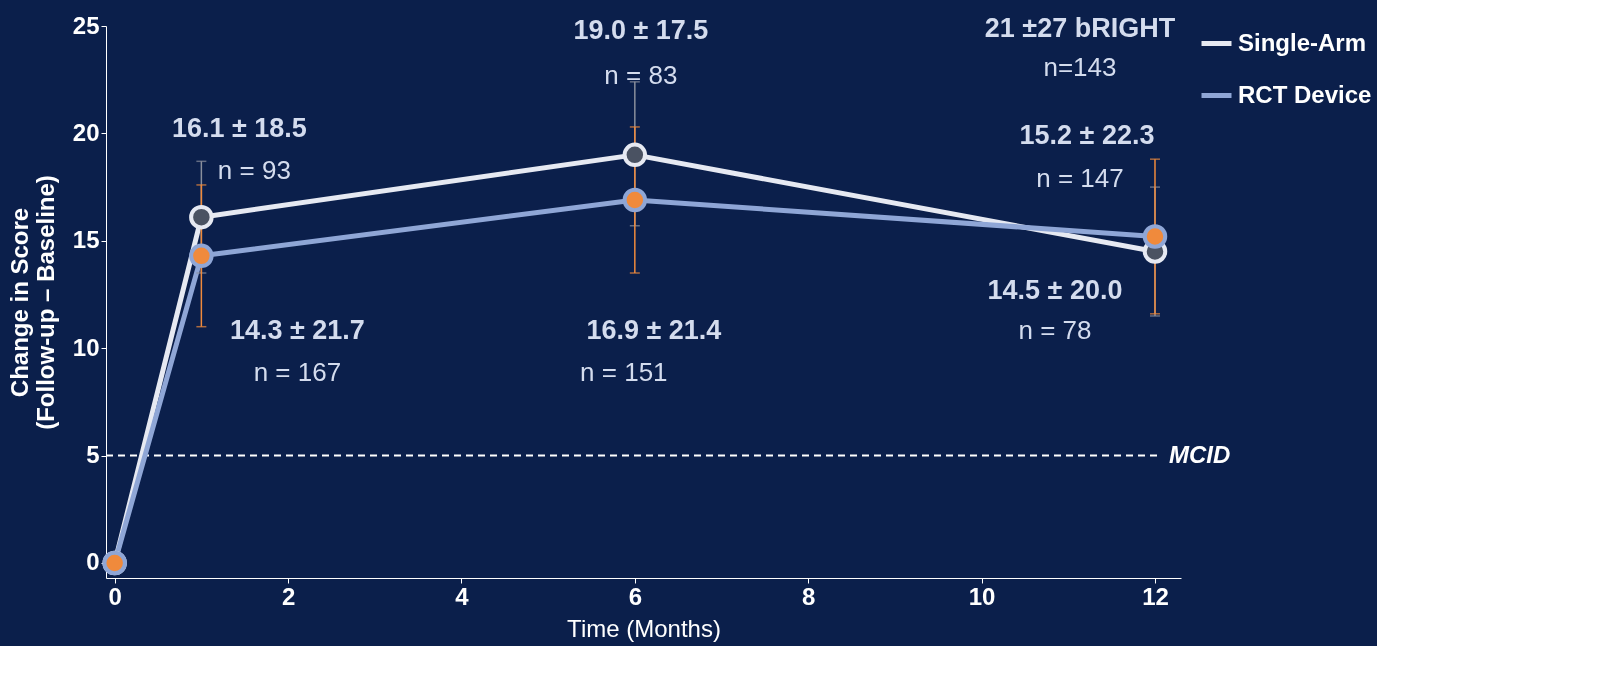 The width and height of the screenshot is (1619, 697). Describe the element at coordinates (635, 596) in the screenshot. I see `x-tick-label: 6` at that location.